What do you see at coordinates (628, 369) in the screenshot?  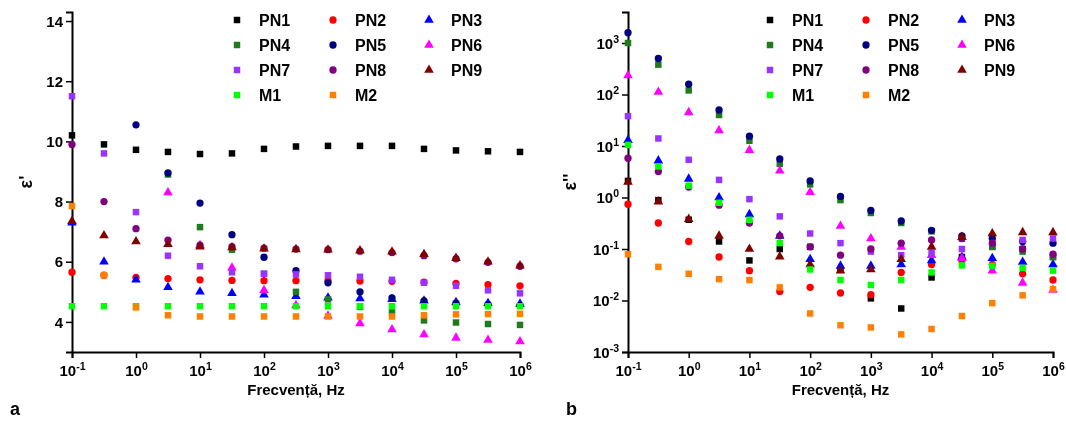 I see `x-tick-label: 10$^{-1}$` at bounding box center [628, 369].